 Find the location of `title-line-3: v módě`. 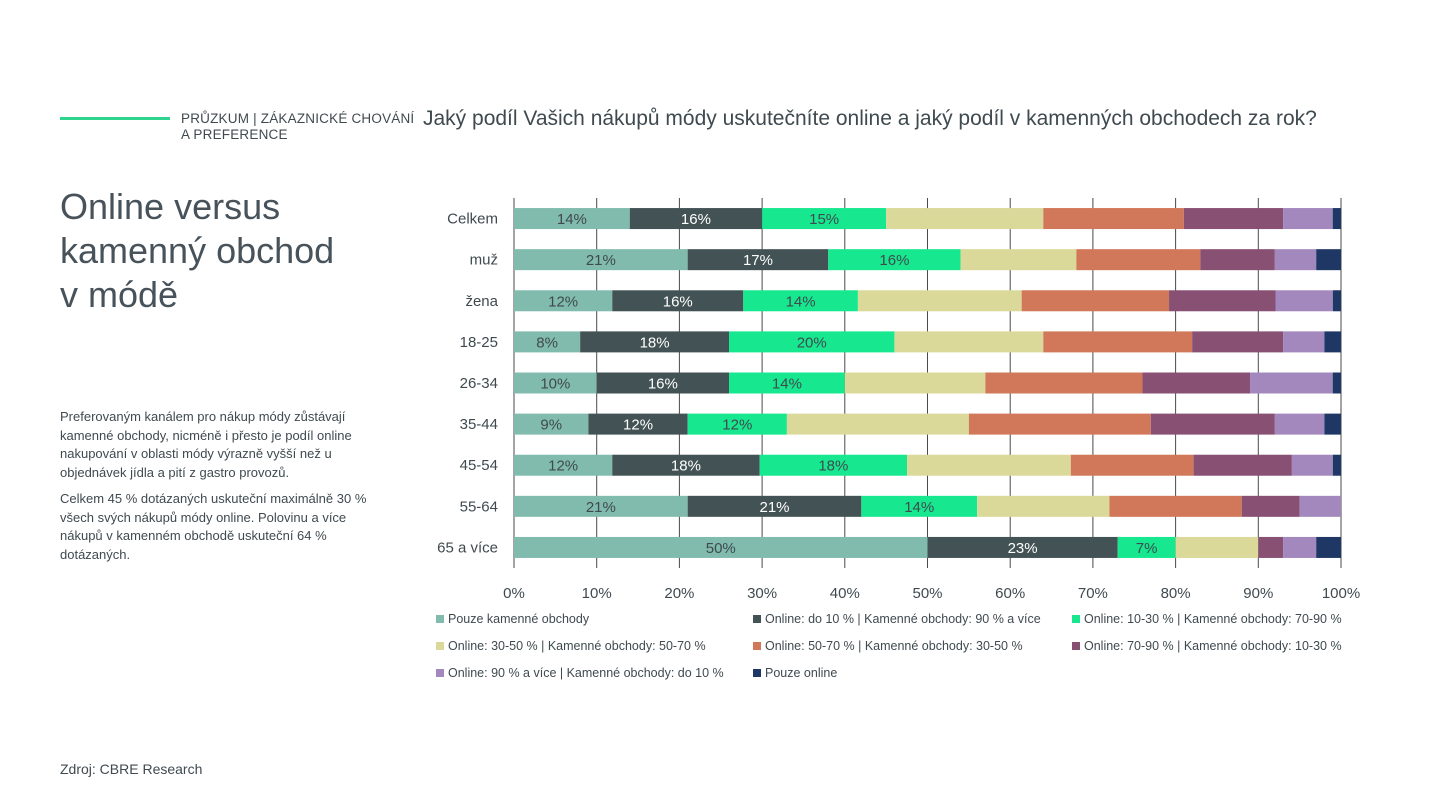

title-line-3: v módě is located at coordinates (119, 294).